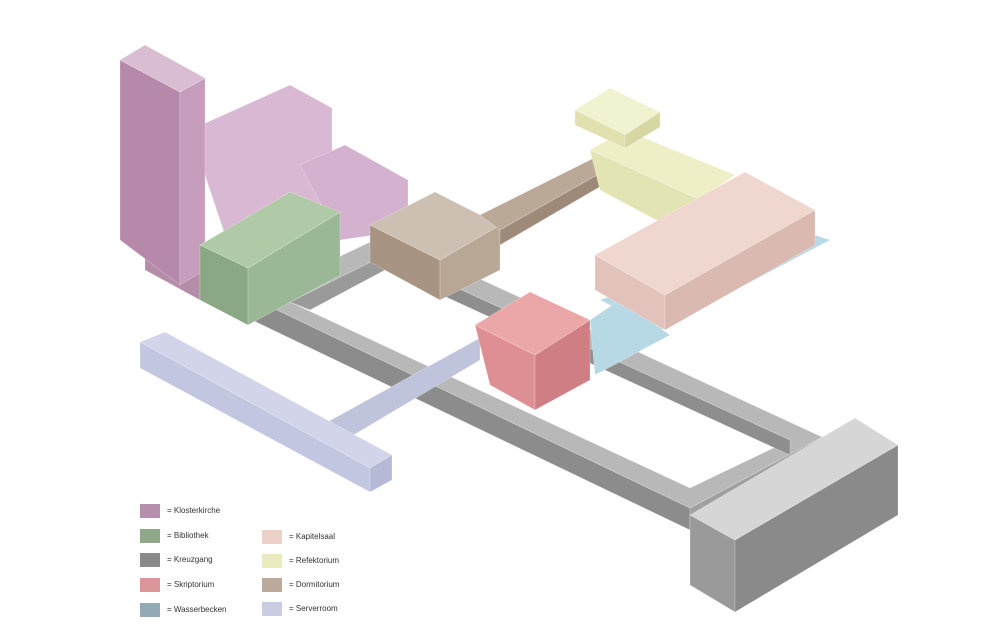 Image resolution: width=1000 pixels, height=625 pixels. Describe the element at coordinates (314, 560) in the screenshot. I see `legend-label: = Refektorium` at that location.